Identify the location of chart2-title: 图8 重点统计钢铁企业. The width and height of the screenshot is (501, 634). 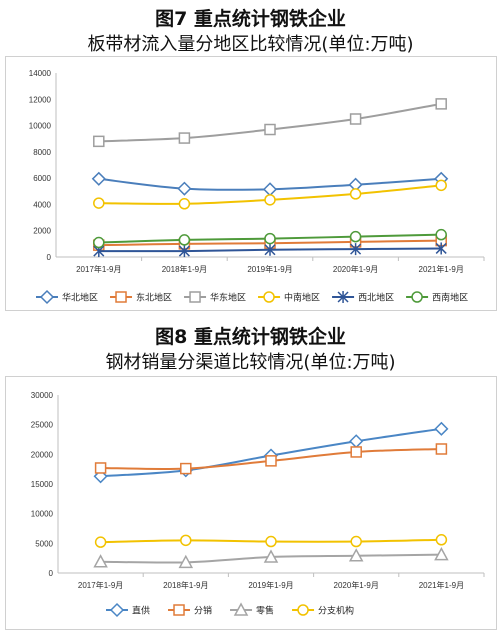
(250, 337).